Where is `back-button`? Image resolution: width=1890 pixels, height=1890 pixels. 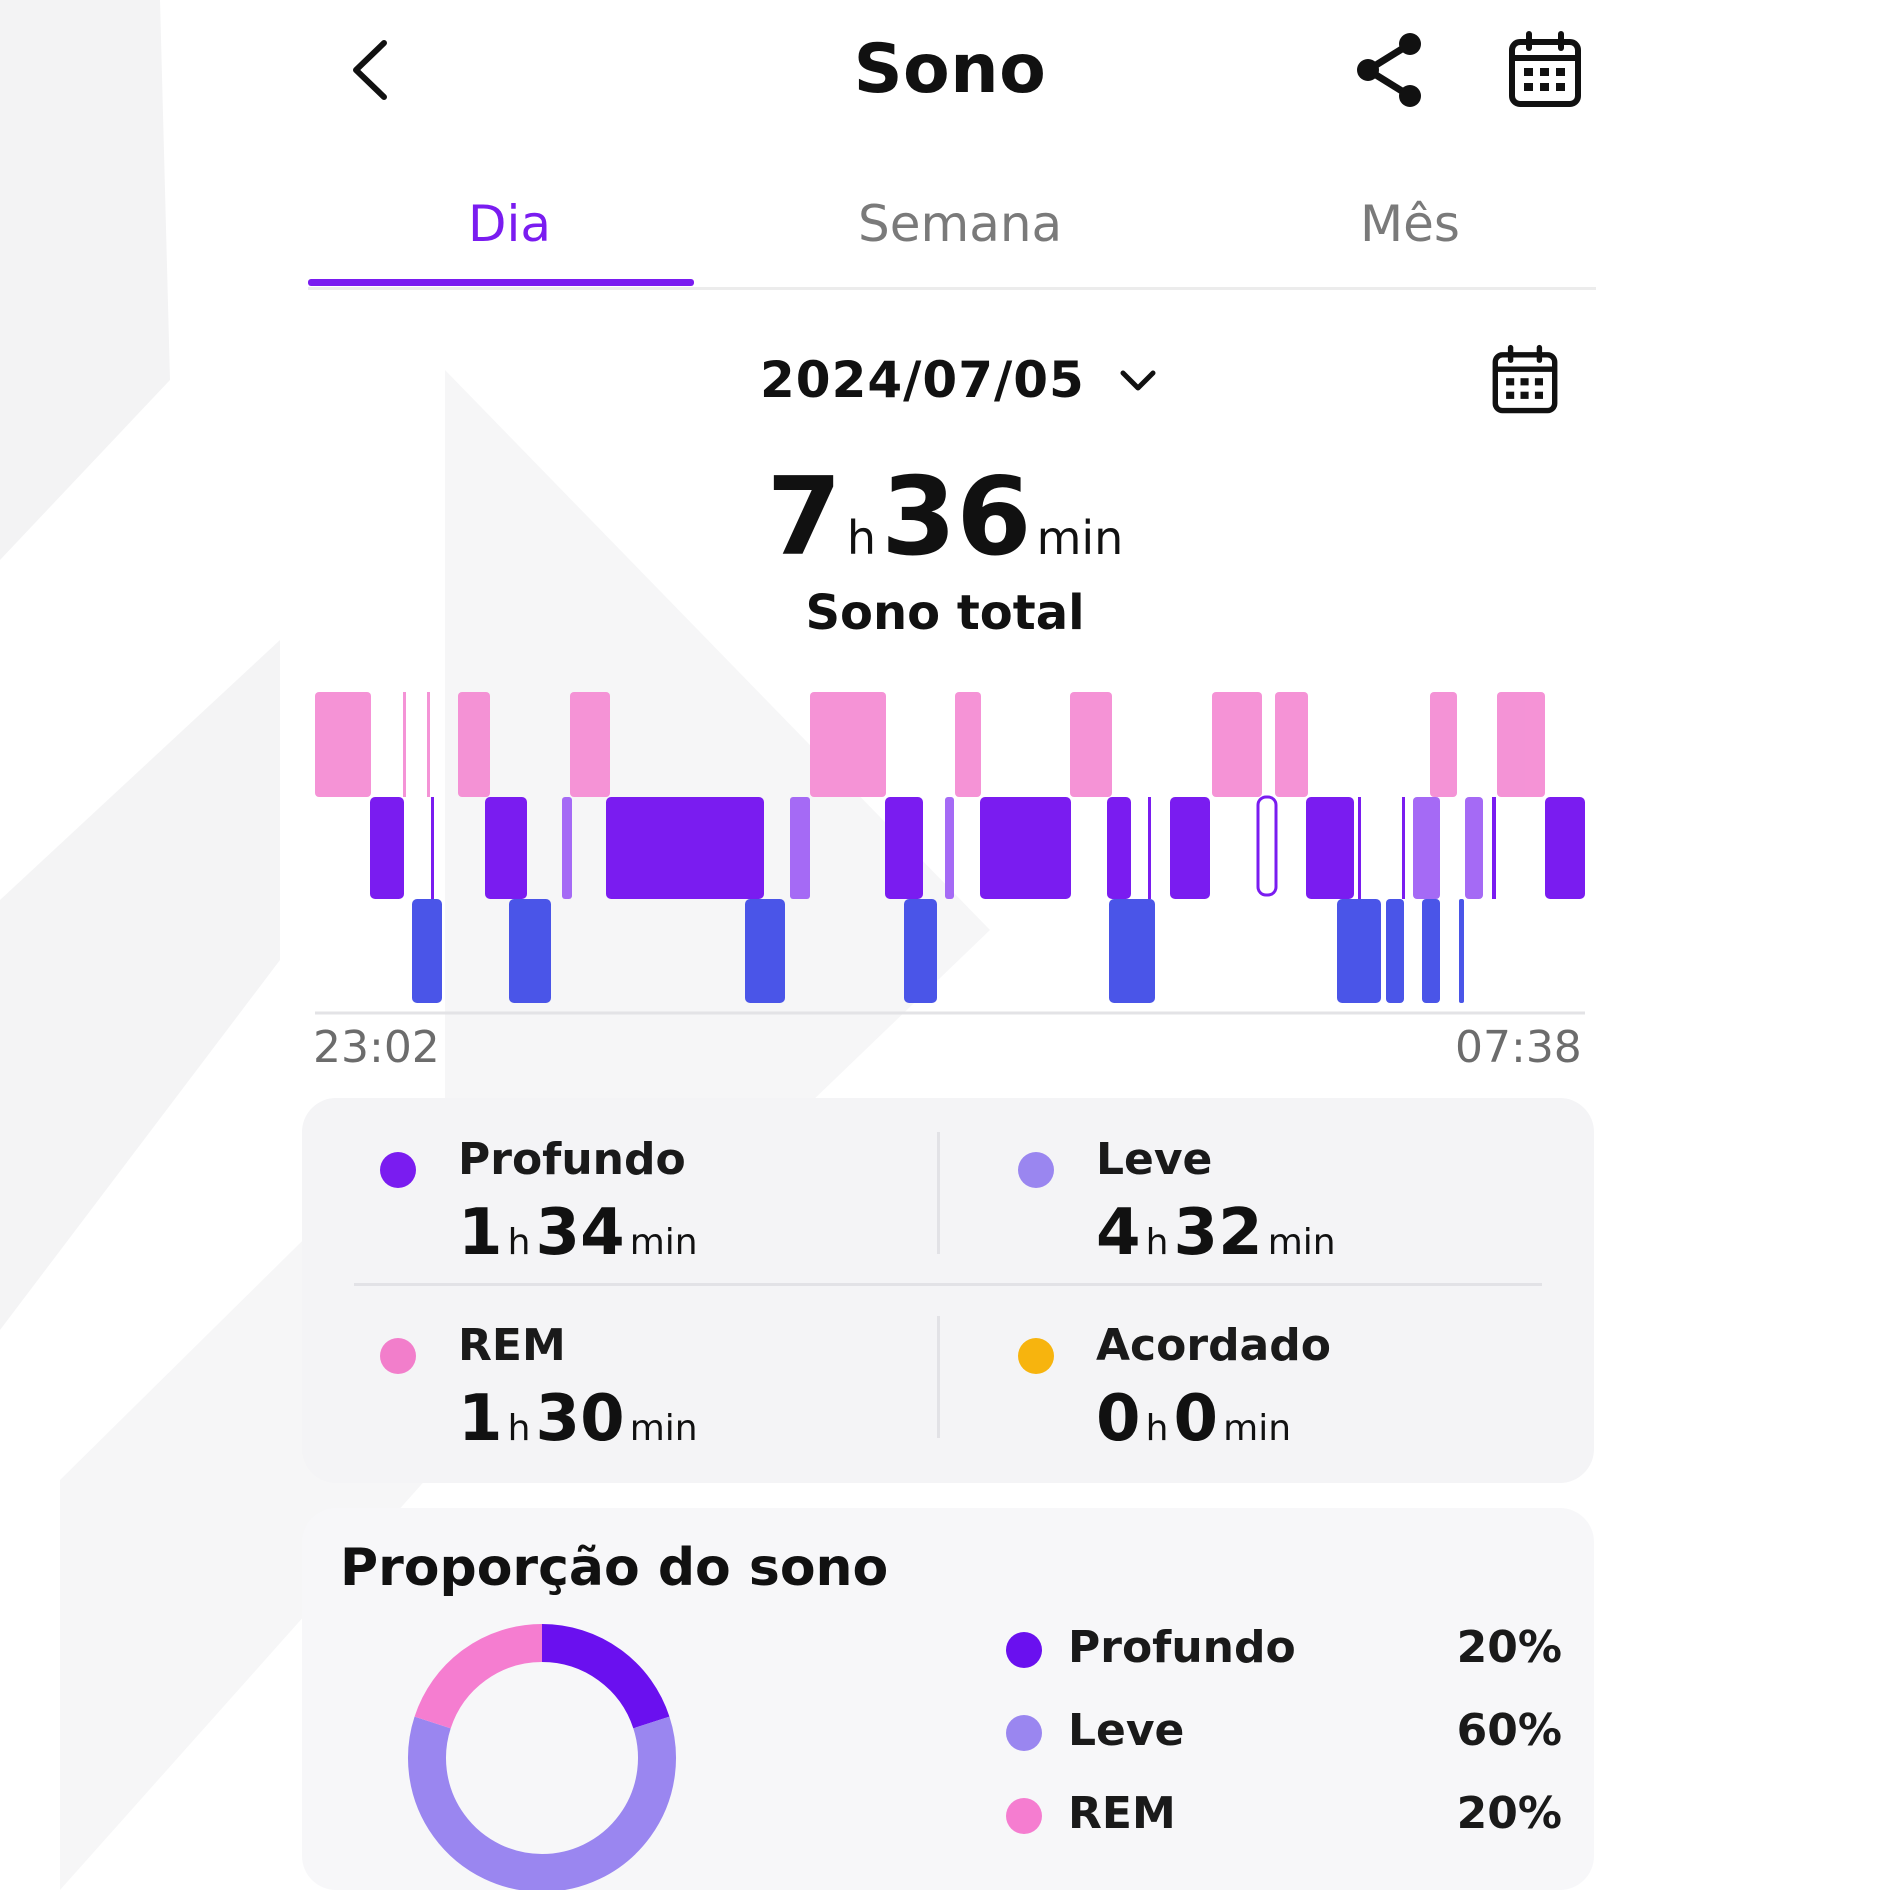
back-button is located at coordinates (370, 70).